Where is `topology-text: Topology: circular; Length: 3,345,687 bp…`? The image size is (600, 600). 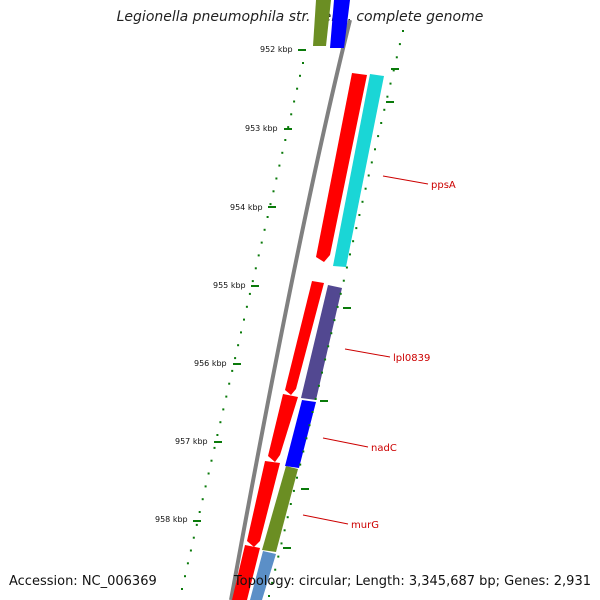 topology-text: Topology: circular; Length: 3,345,687 bp… is located at coordinates (412, 581).